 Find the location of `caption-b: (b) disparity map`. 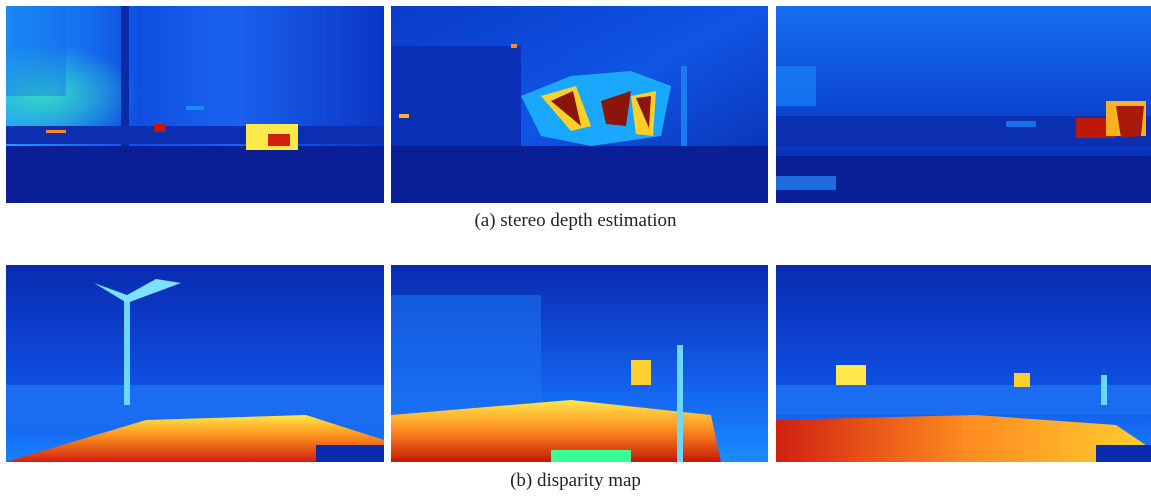

caption-b: (b) disparity map is located at coordinates (575, 480).